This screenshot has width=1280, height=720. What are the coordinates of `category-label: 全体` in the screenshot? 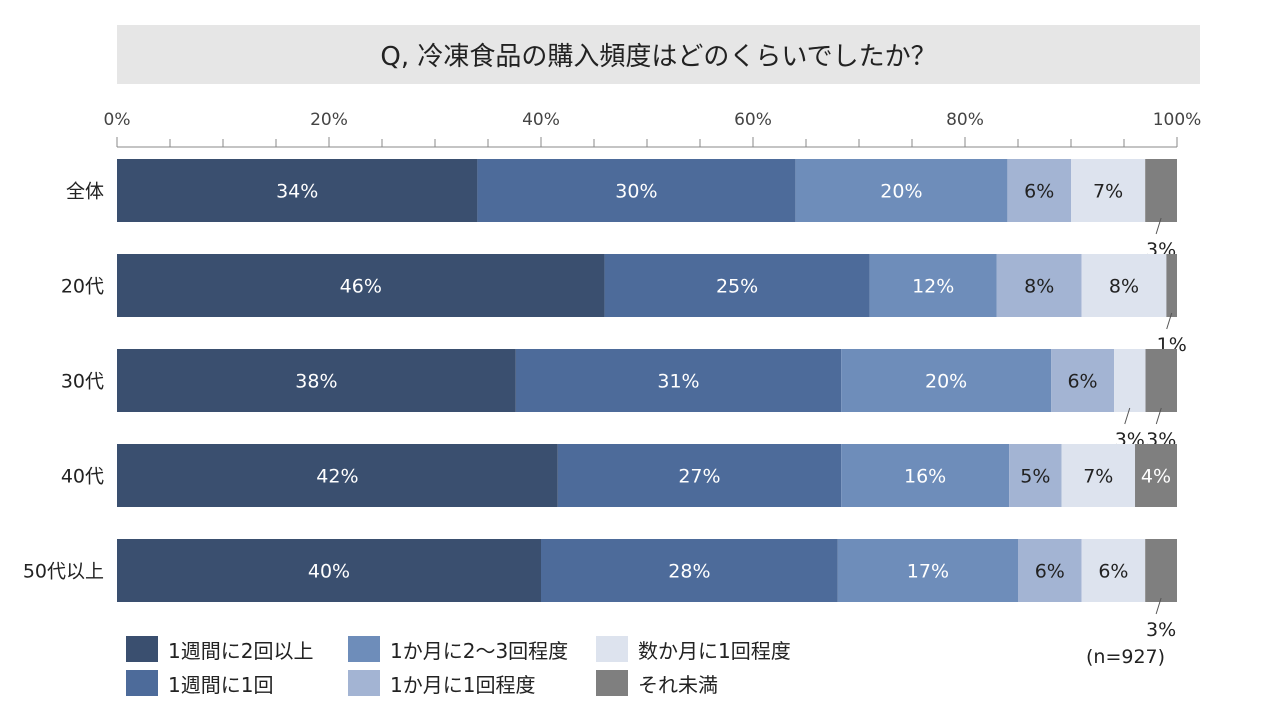 It's located at (85, 192).